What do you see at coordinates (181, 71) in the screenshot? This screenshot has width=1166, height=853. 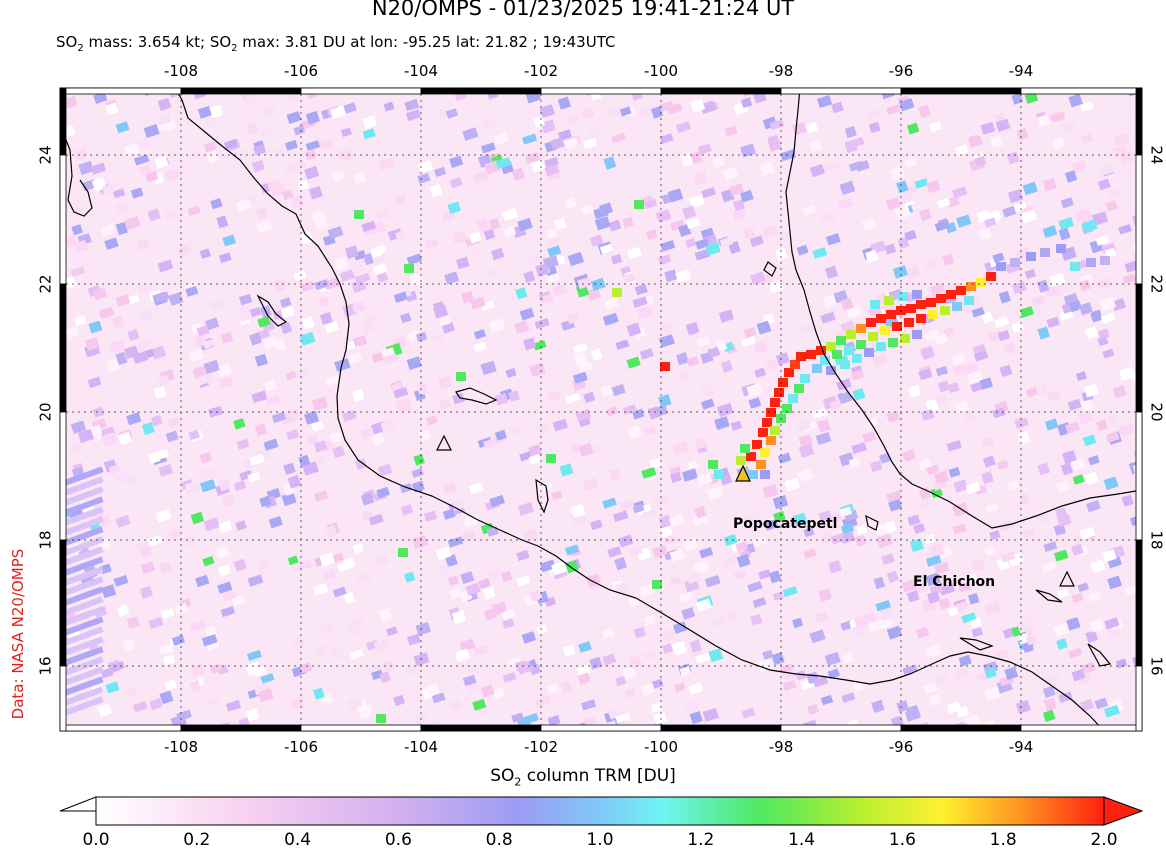 I see `lon-tick-top: -108` at bounding box center [181, 71].